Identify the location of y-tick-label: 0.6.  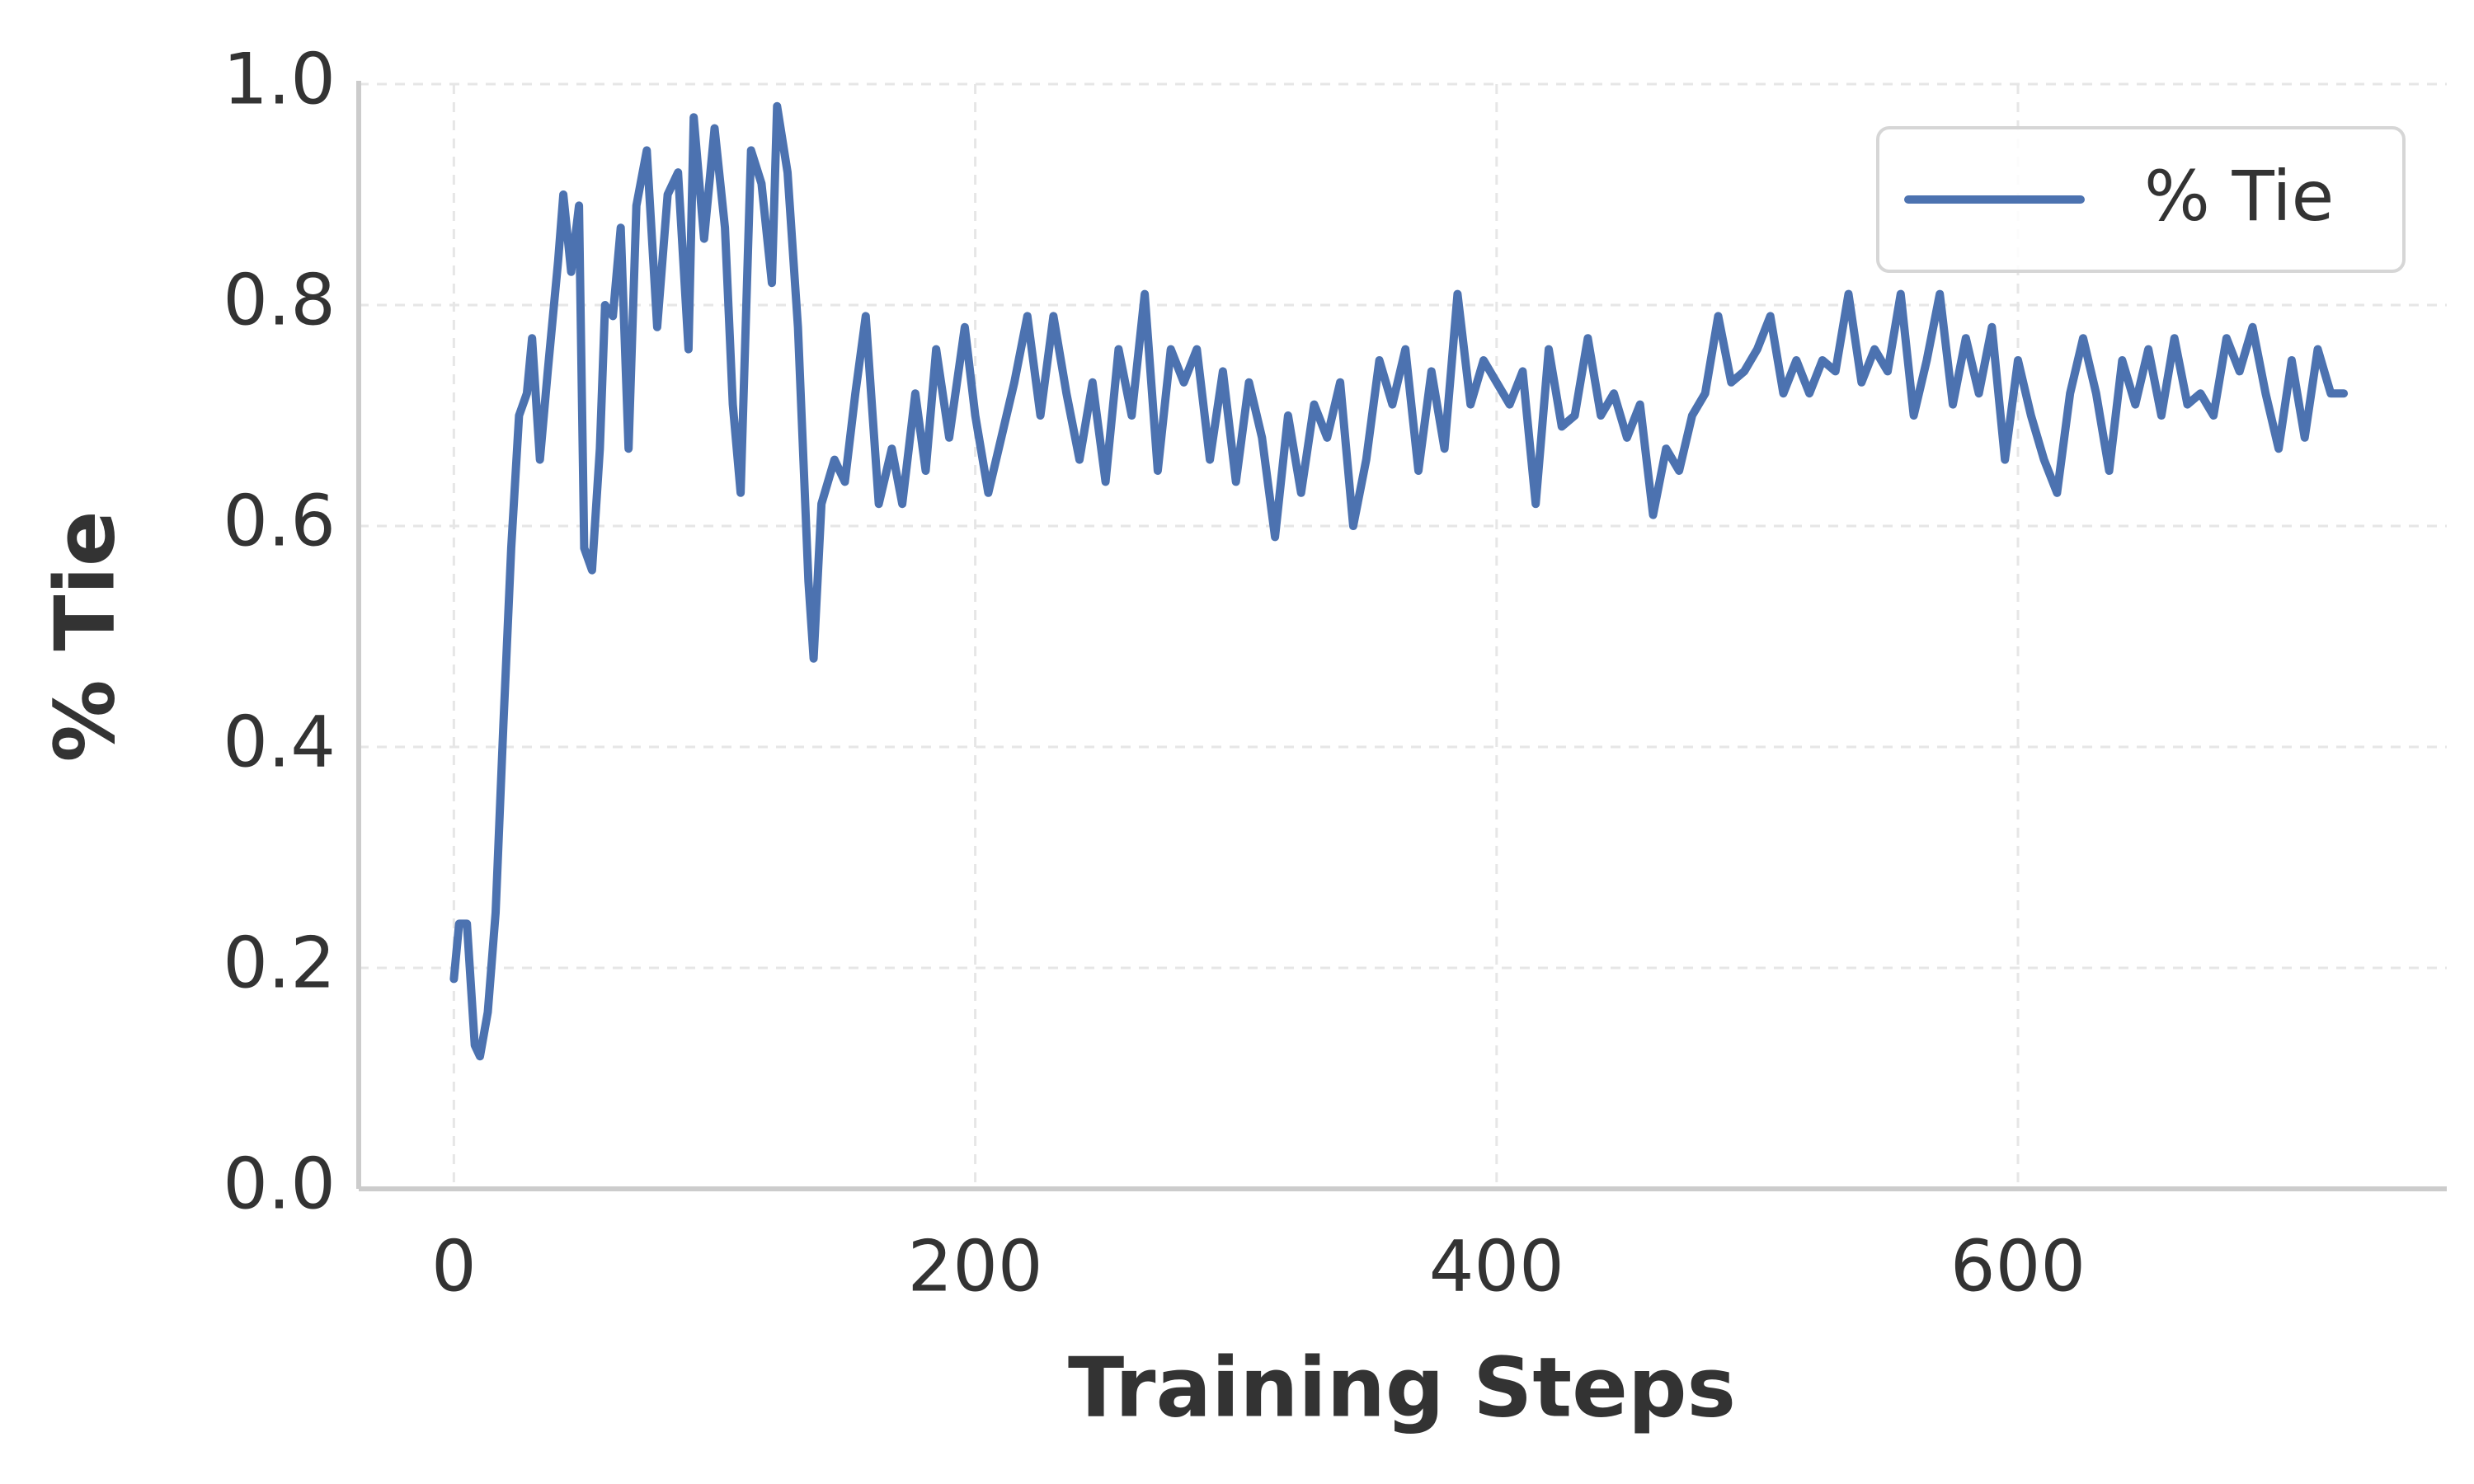
(279, 521).